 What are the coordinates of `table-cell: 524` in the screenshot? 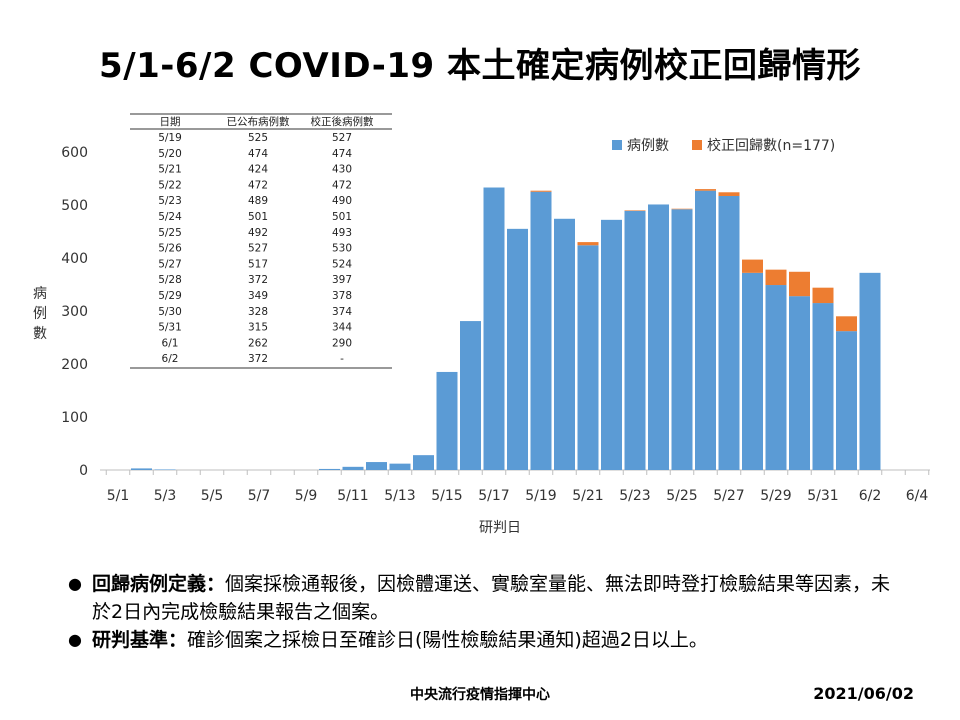 It's located at (342, 264).